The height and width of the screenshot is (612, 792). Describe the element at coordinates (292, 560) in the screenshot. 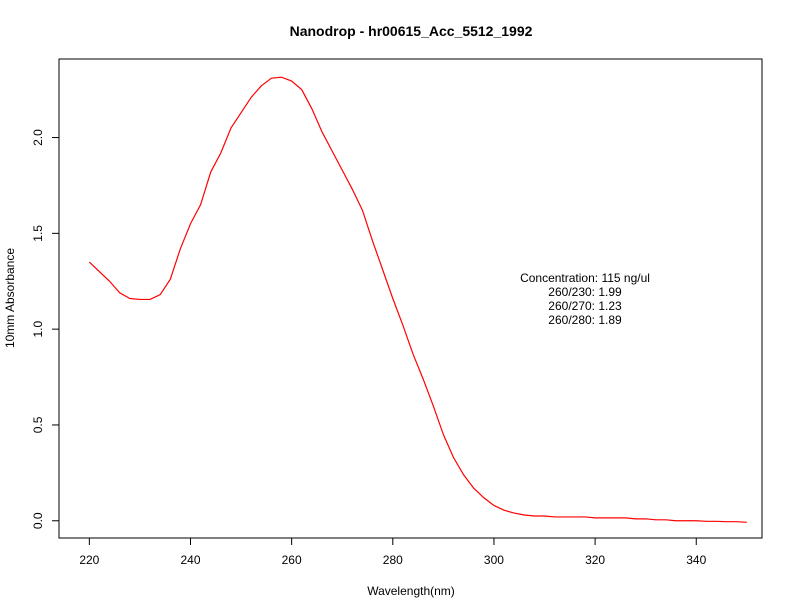

I see `x-tick-label: 260` at that location.